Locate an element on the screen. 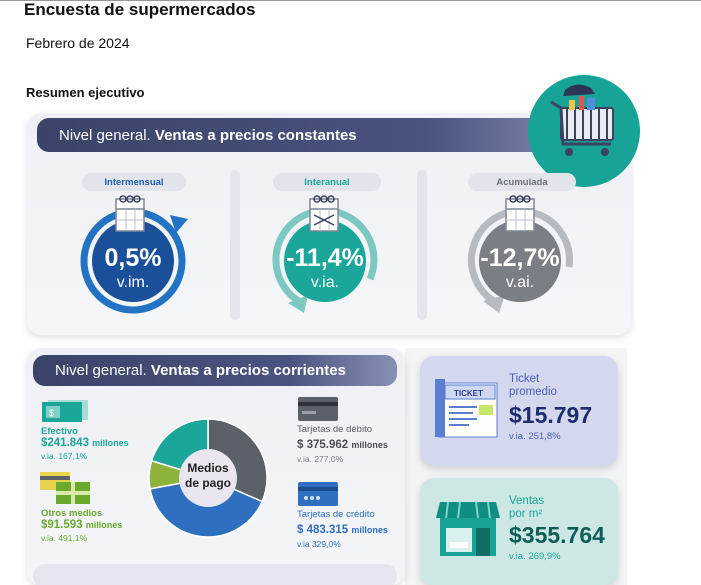 This screenshot has width=701, height=585. indicator-label-intermensual: Intermensual is located at coordinates (134, 182).